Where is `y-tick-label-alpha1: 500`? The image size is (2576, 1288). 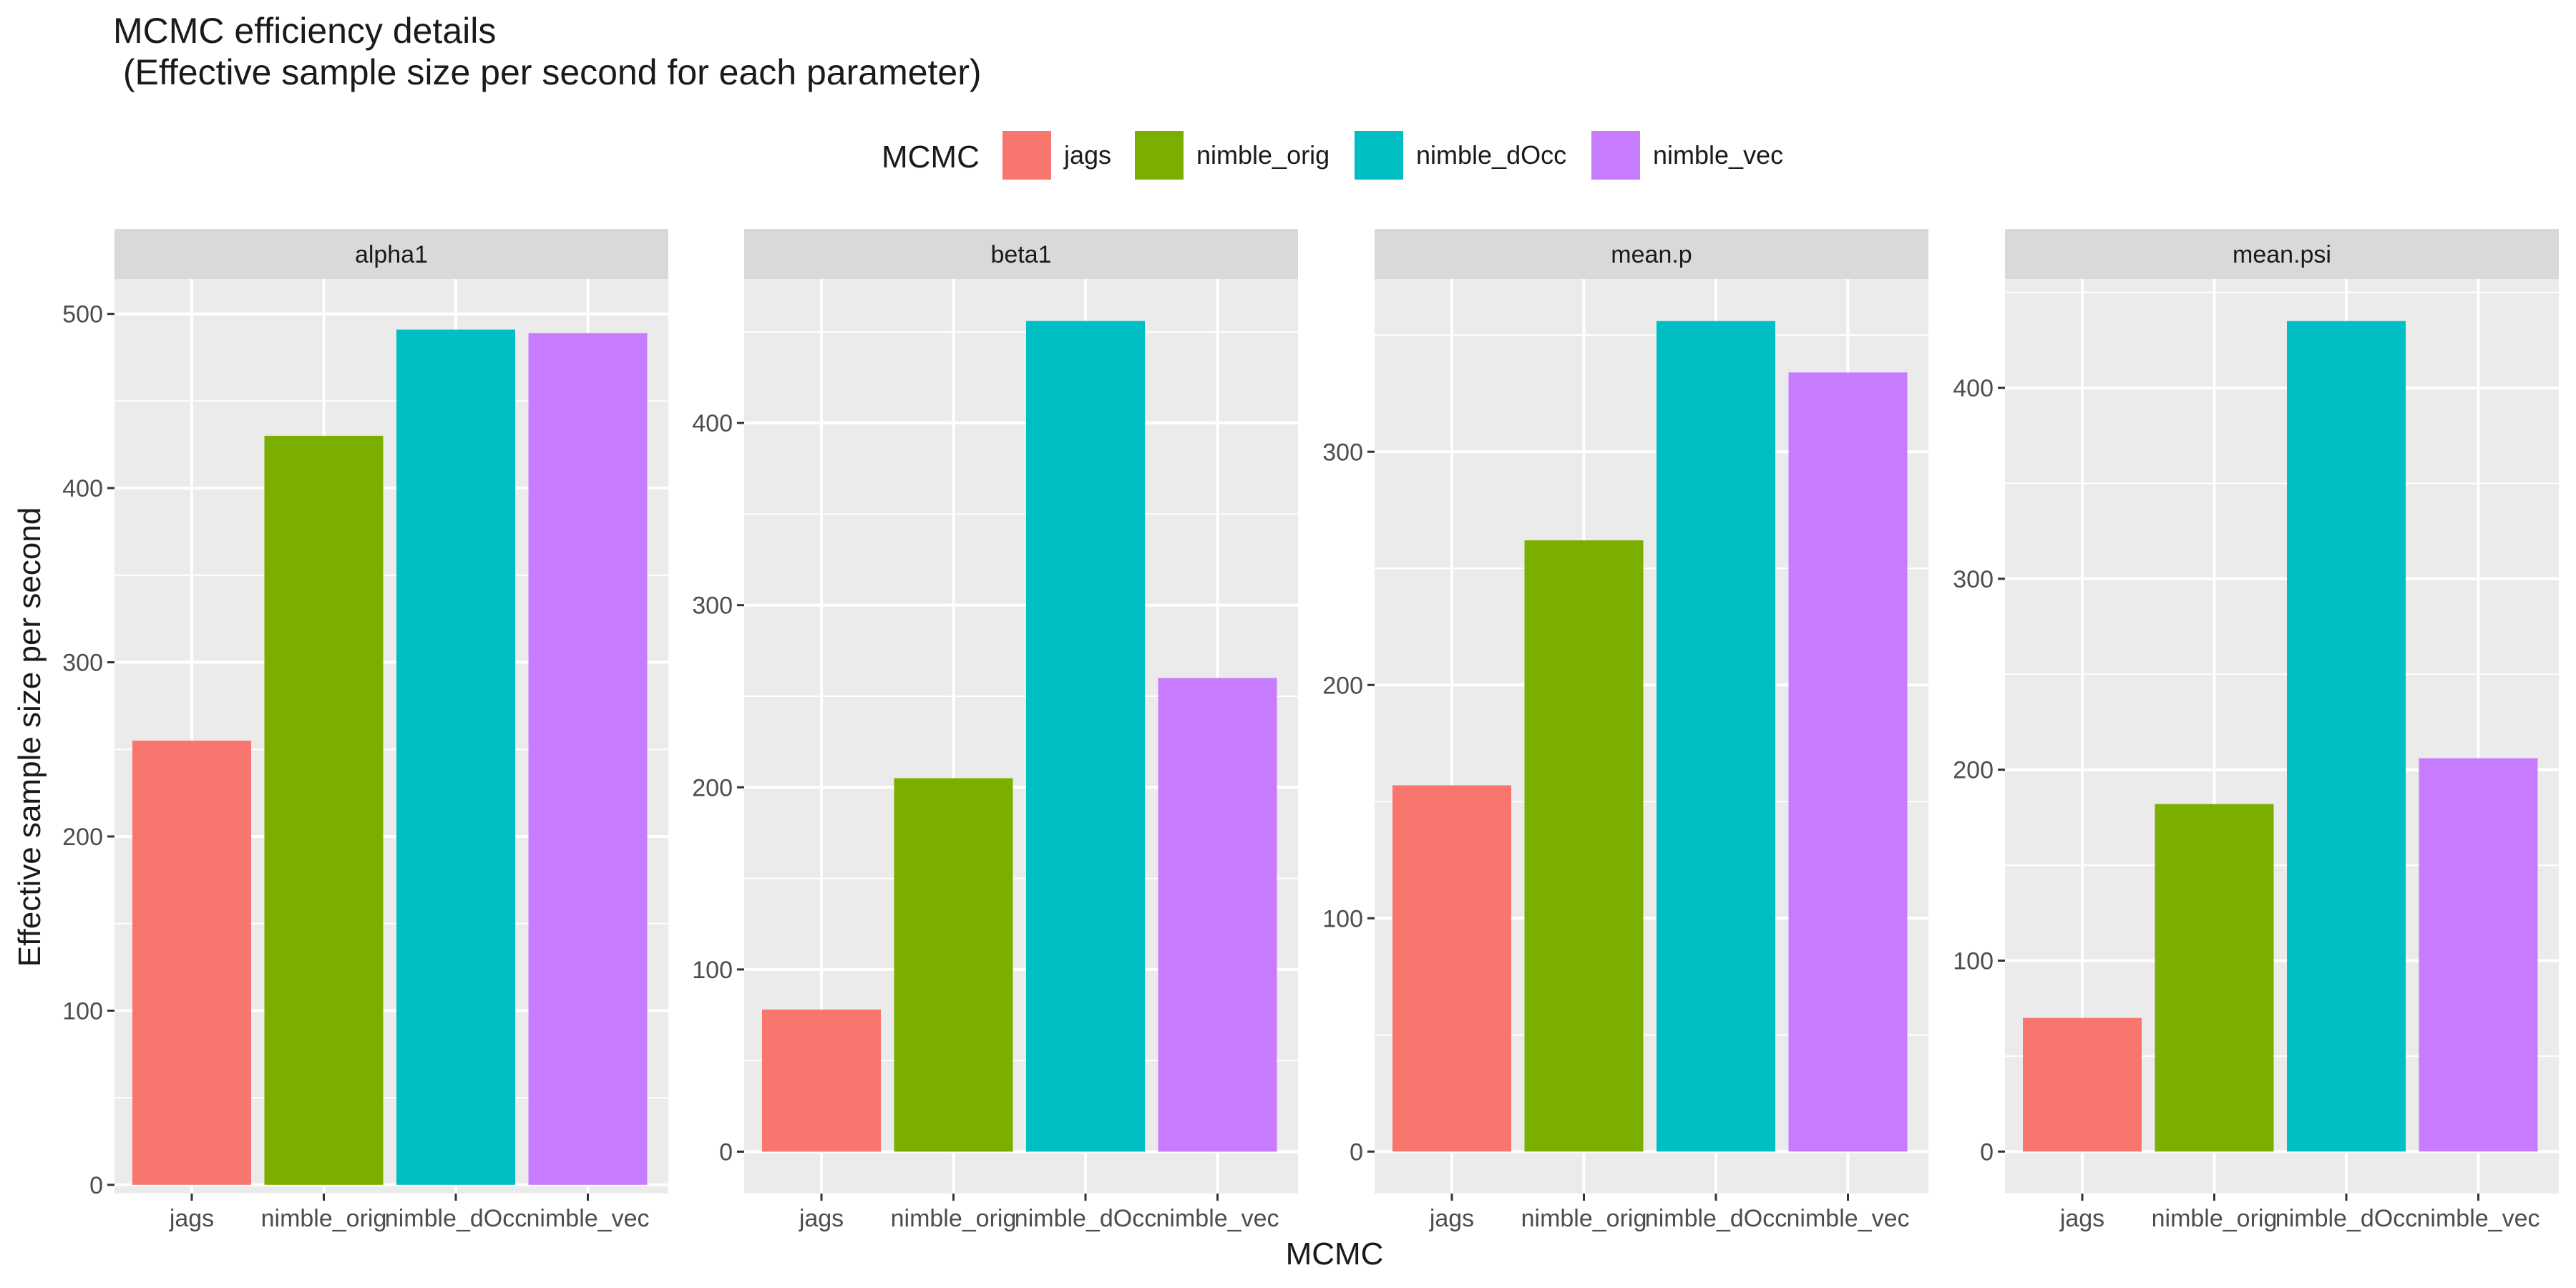
y-tick-label-alpha1: 500 is located at coordinates (82, 314).